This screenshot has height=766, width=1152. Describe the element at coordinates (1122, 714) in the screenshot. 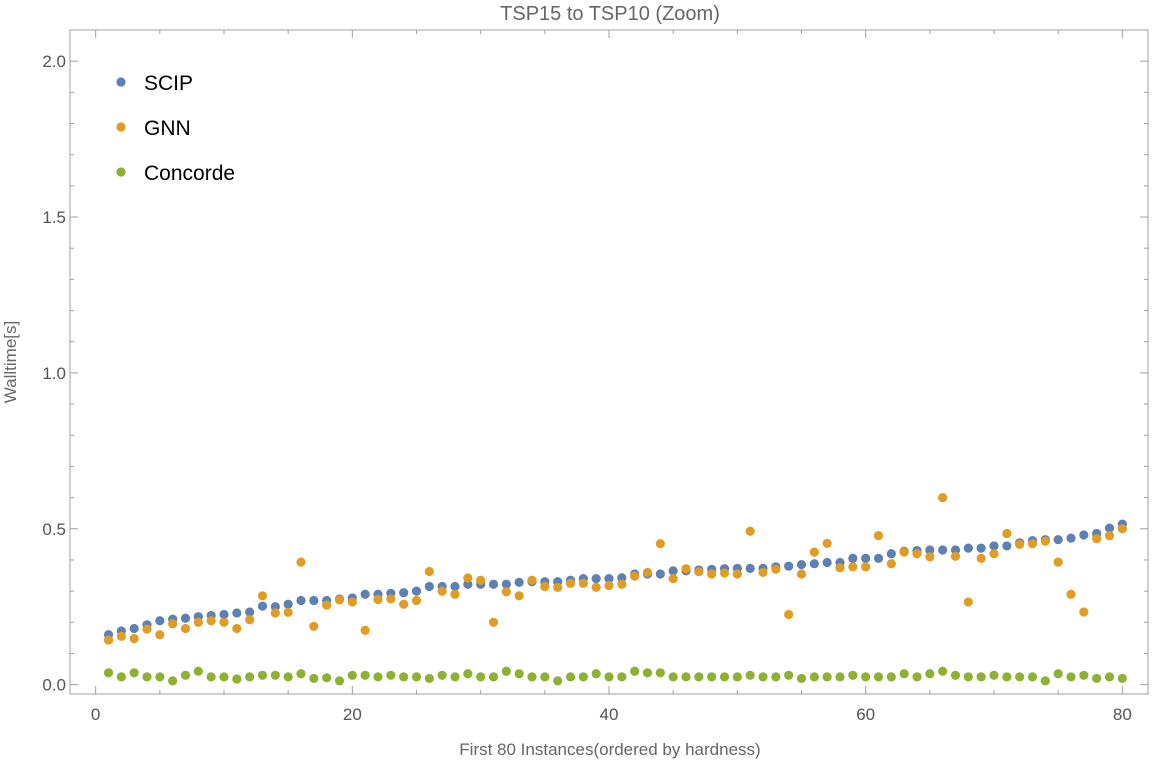

I see `x-tick-label: 80` at that location.